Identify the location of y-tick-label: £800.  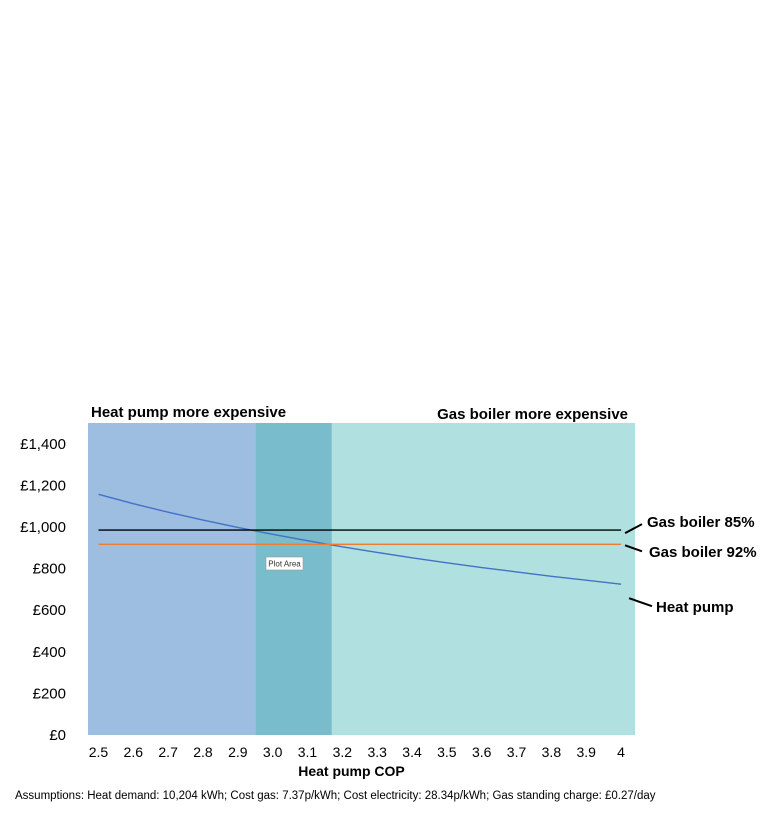
(49, 569).